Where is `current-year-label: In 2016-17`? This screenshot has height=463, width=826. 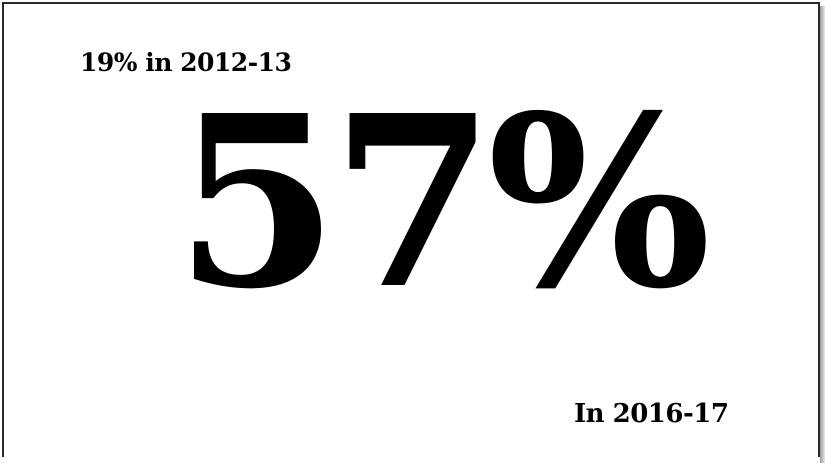 current-year-label: In 2016-17 is located at coordinates (651, 414).